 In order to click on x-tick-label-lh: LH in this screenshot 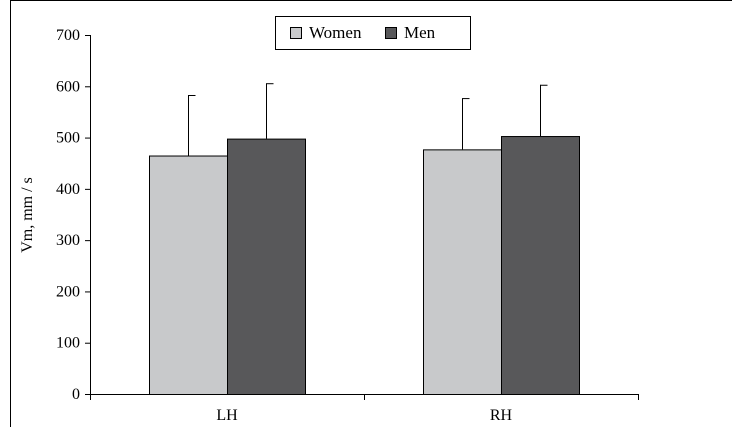, I will do `click(227, 415)`.